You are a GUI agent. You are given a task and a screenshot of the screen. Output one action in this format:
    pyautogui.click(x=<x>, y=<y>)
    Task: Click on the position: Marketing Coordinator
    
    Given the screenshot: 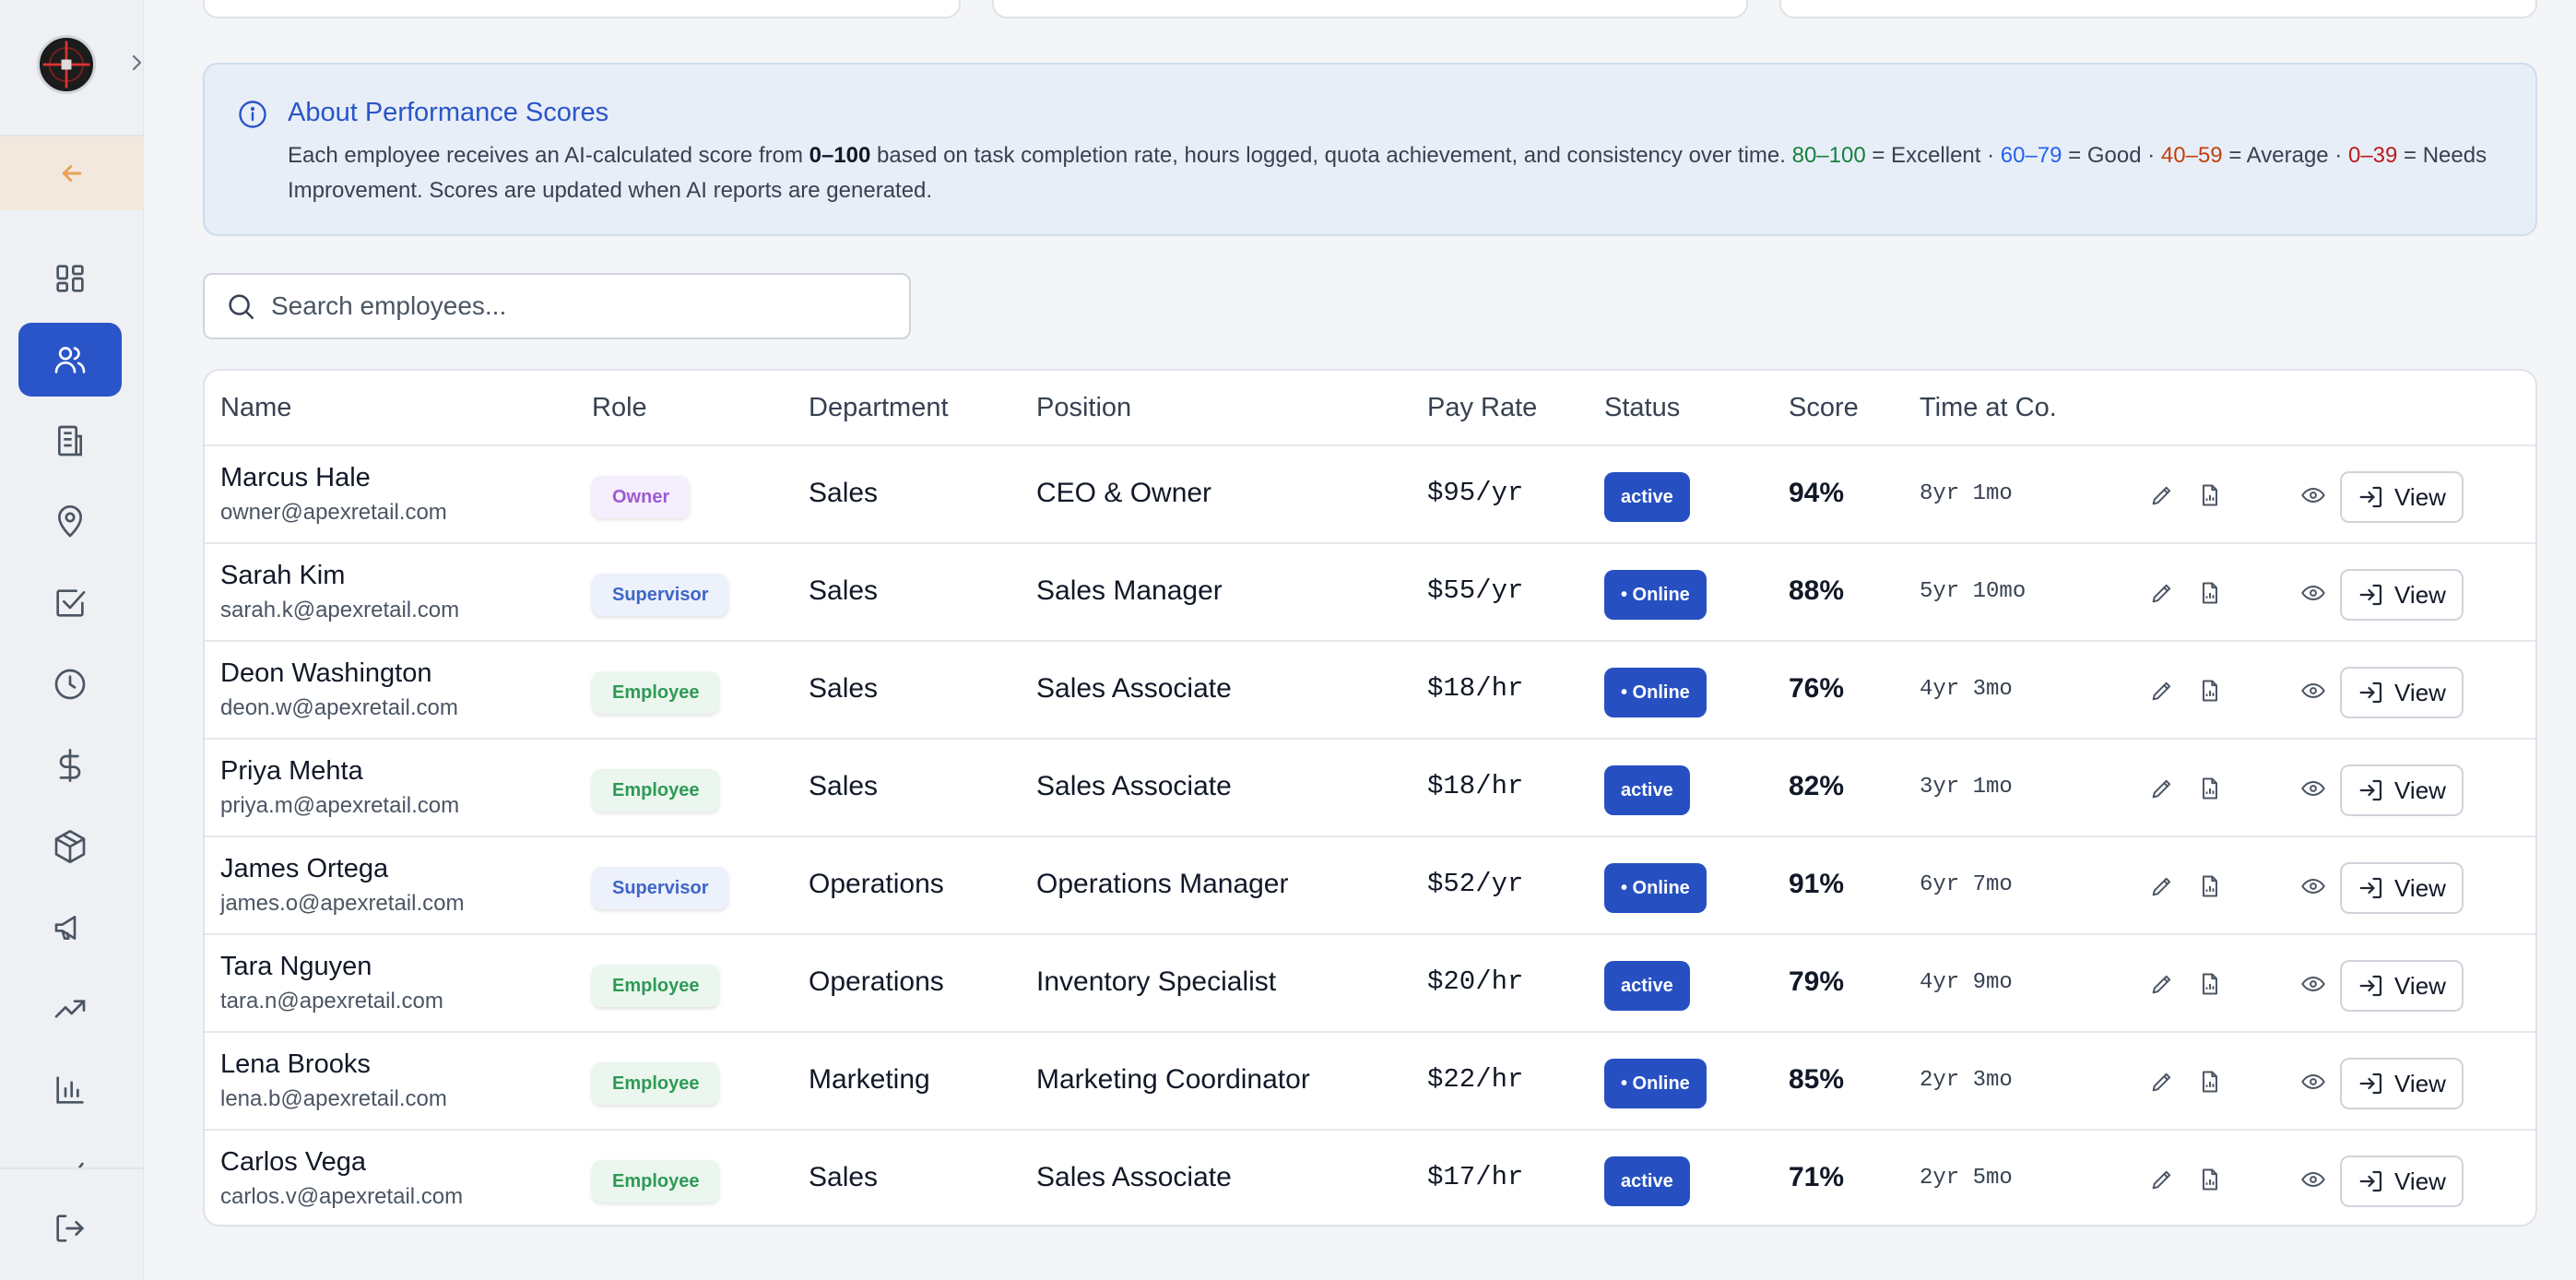 What is the action you would take?
    pyautogui.click(x=1173, y=1079)
    